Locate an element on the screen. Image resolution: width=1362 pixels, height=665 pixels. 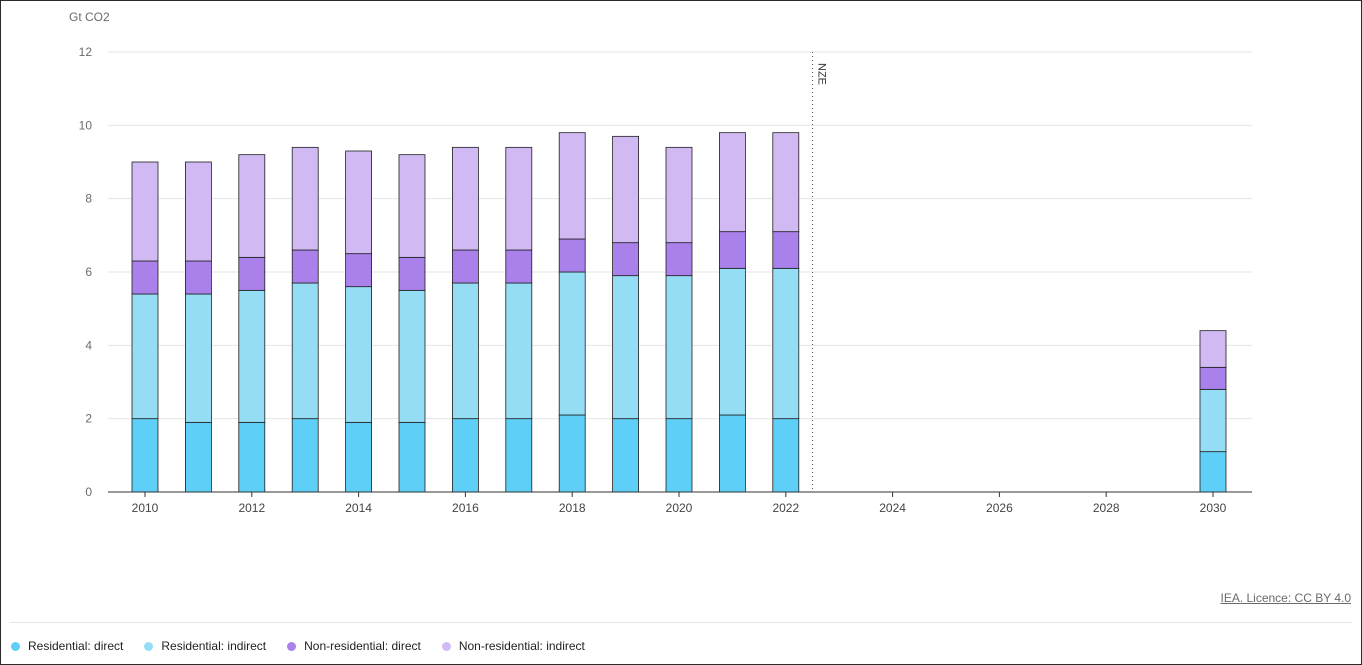
y-tick-label: 6 is located at coordinates (88, 272).